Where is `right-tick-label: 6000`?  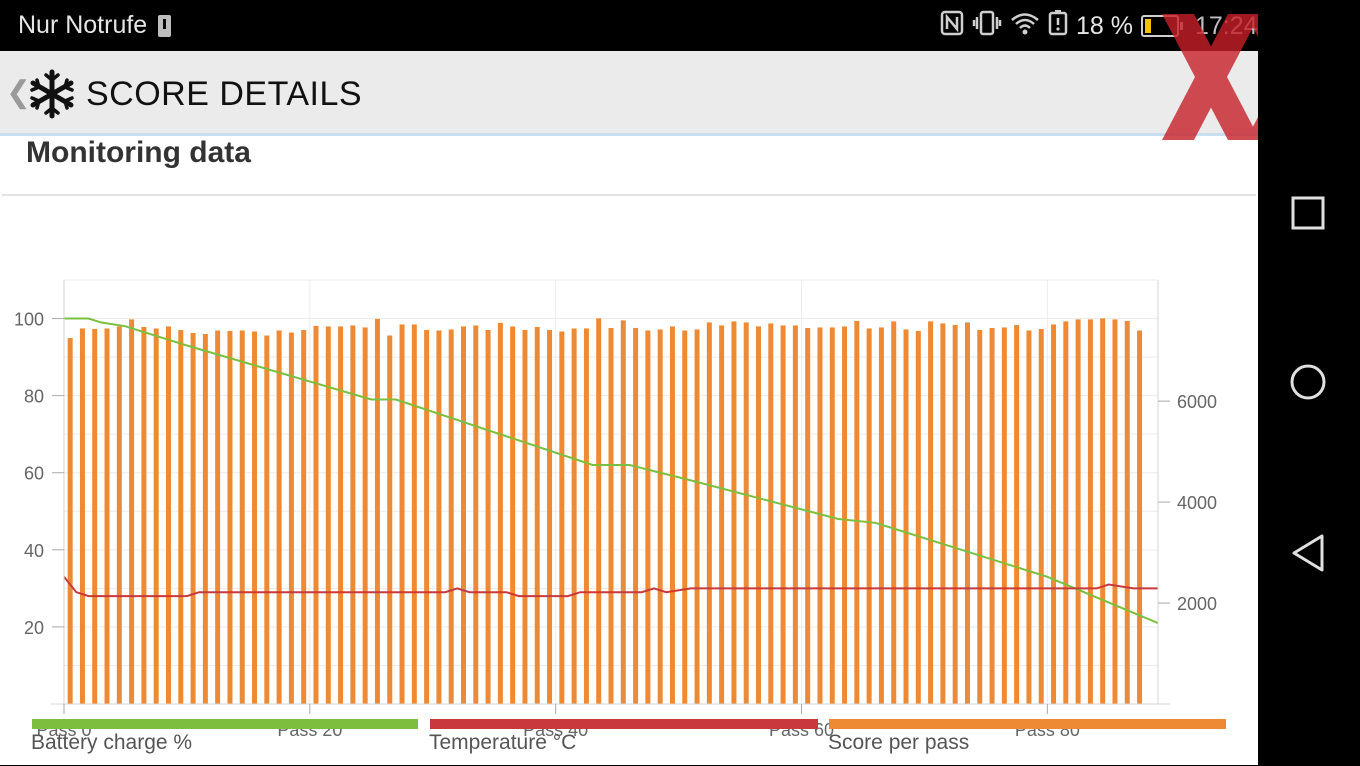 right-tick-label: 6000 is located at coordinates (1197, 402).